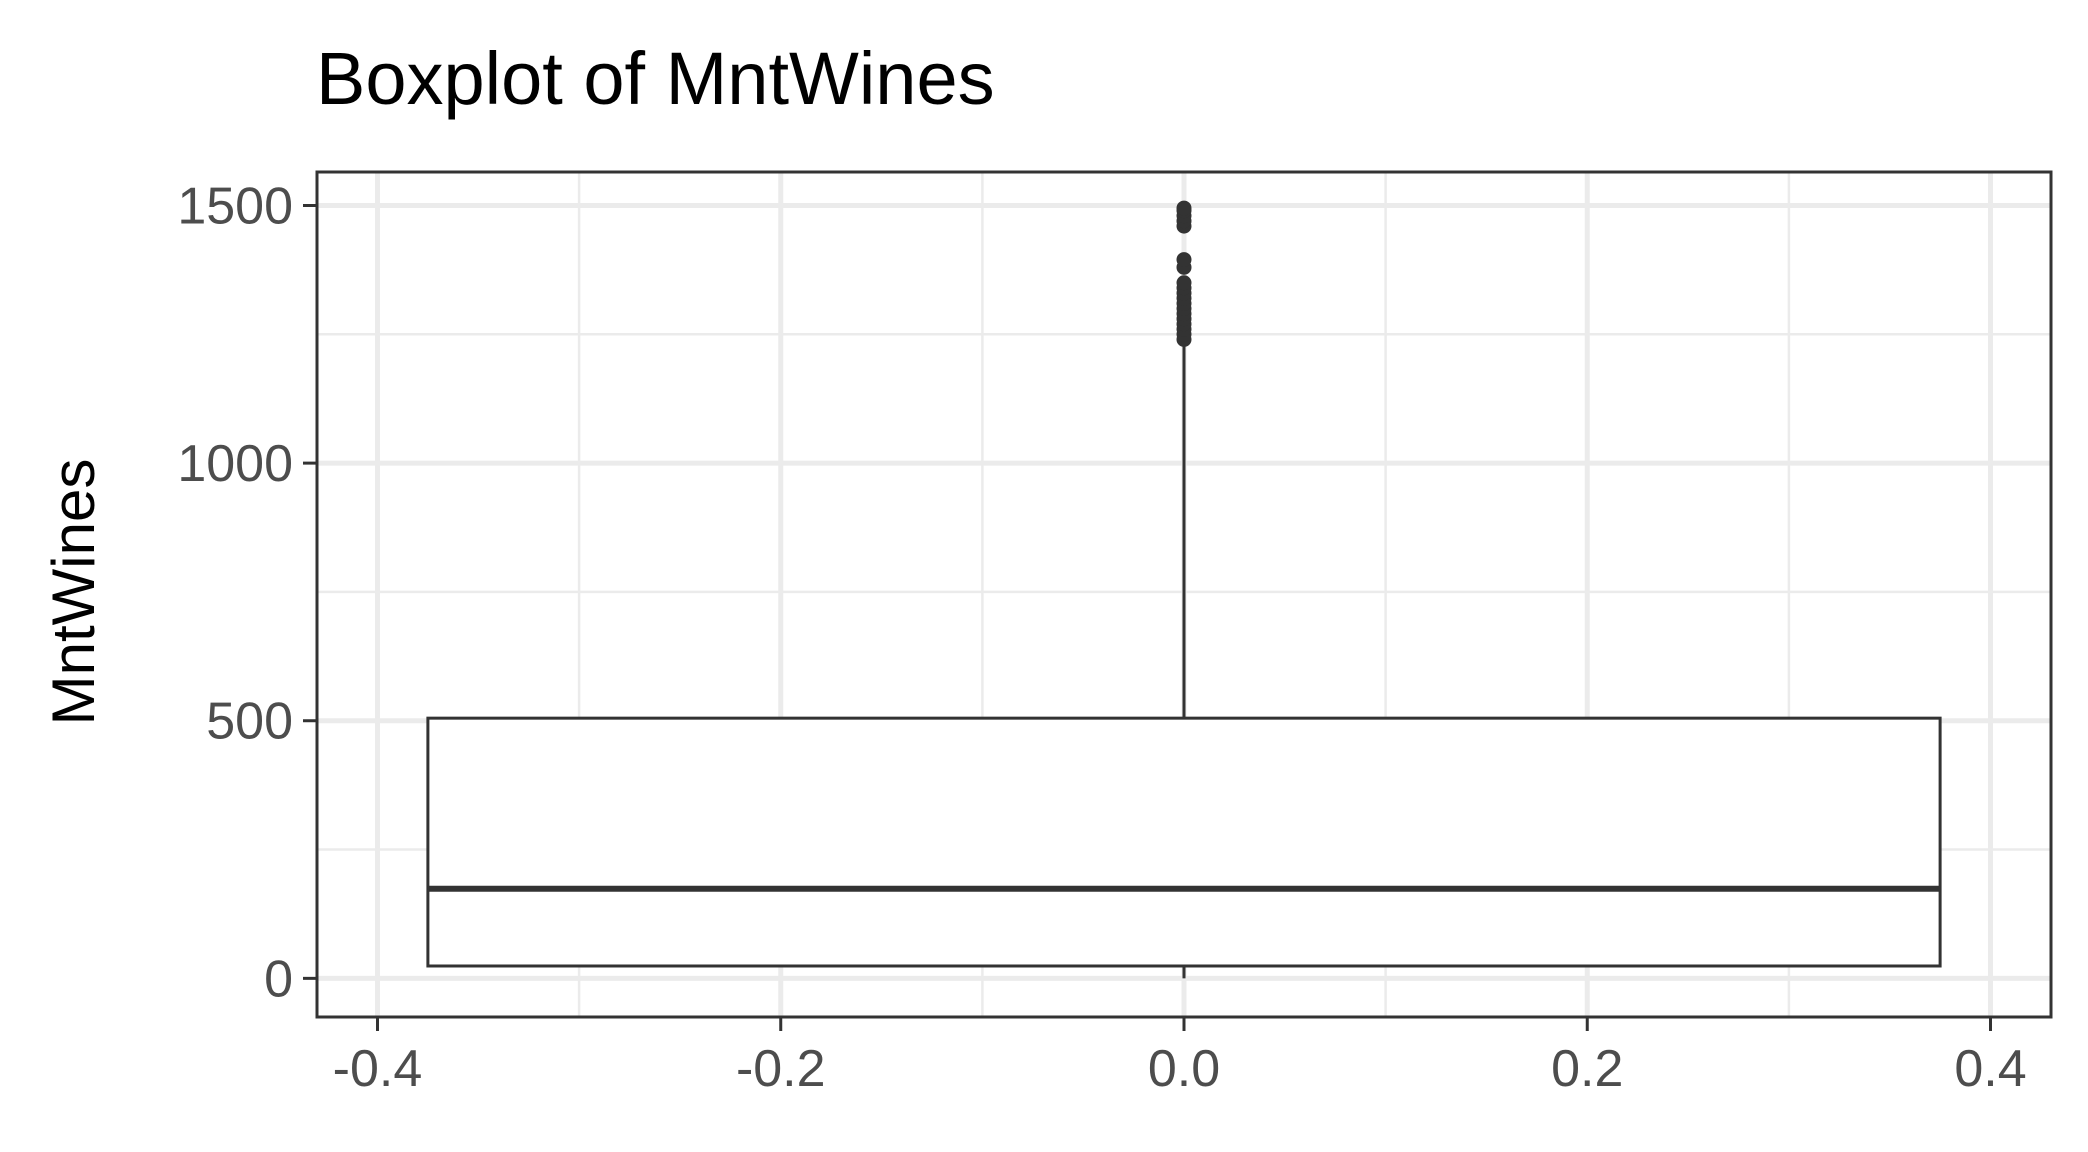 This screenshot has height=1152, width=2088. What do you see at coordinates (781, 1069) in the screenshot?
I see `x-tick-label: -0.2` at bounding box center [781, 1069].